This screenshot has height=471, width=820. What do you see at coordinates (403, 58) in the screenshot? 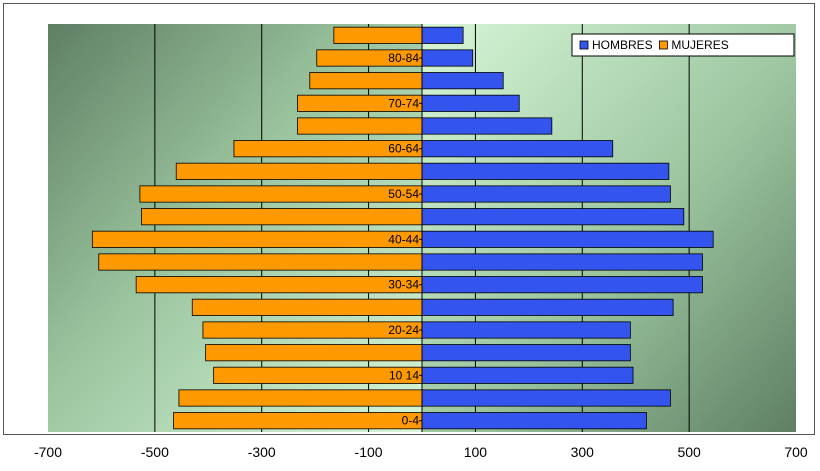
I see `category-label: 80-84` at bounding box center [403, 58].